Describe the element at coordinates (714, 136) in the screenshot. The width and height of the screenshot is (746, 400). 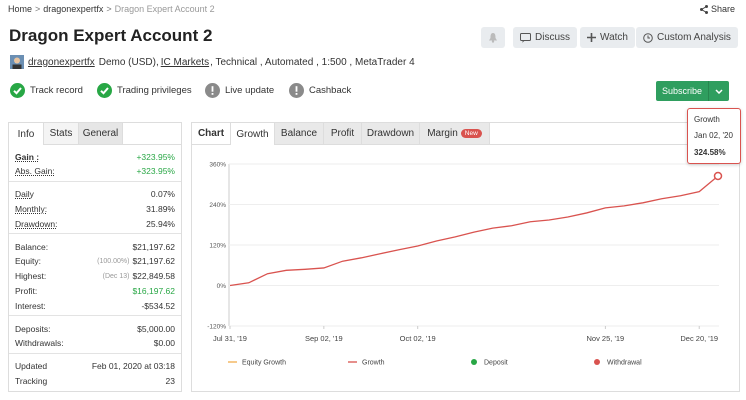
I see `tooltip: Growth Jan 02, '20 324.58%` at that location.